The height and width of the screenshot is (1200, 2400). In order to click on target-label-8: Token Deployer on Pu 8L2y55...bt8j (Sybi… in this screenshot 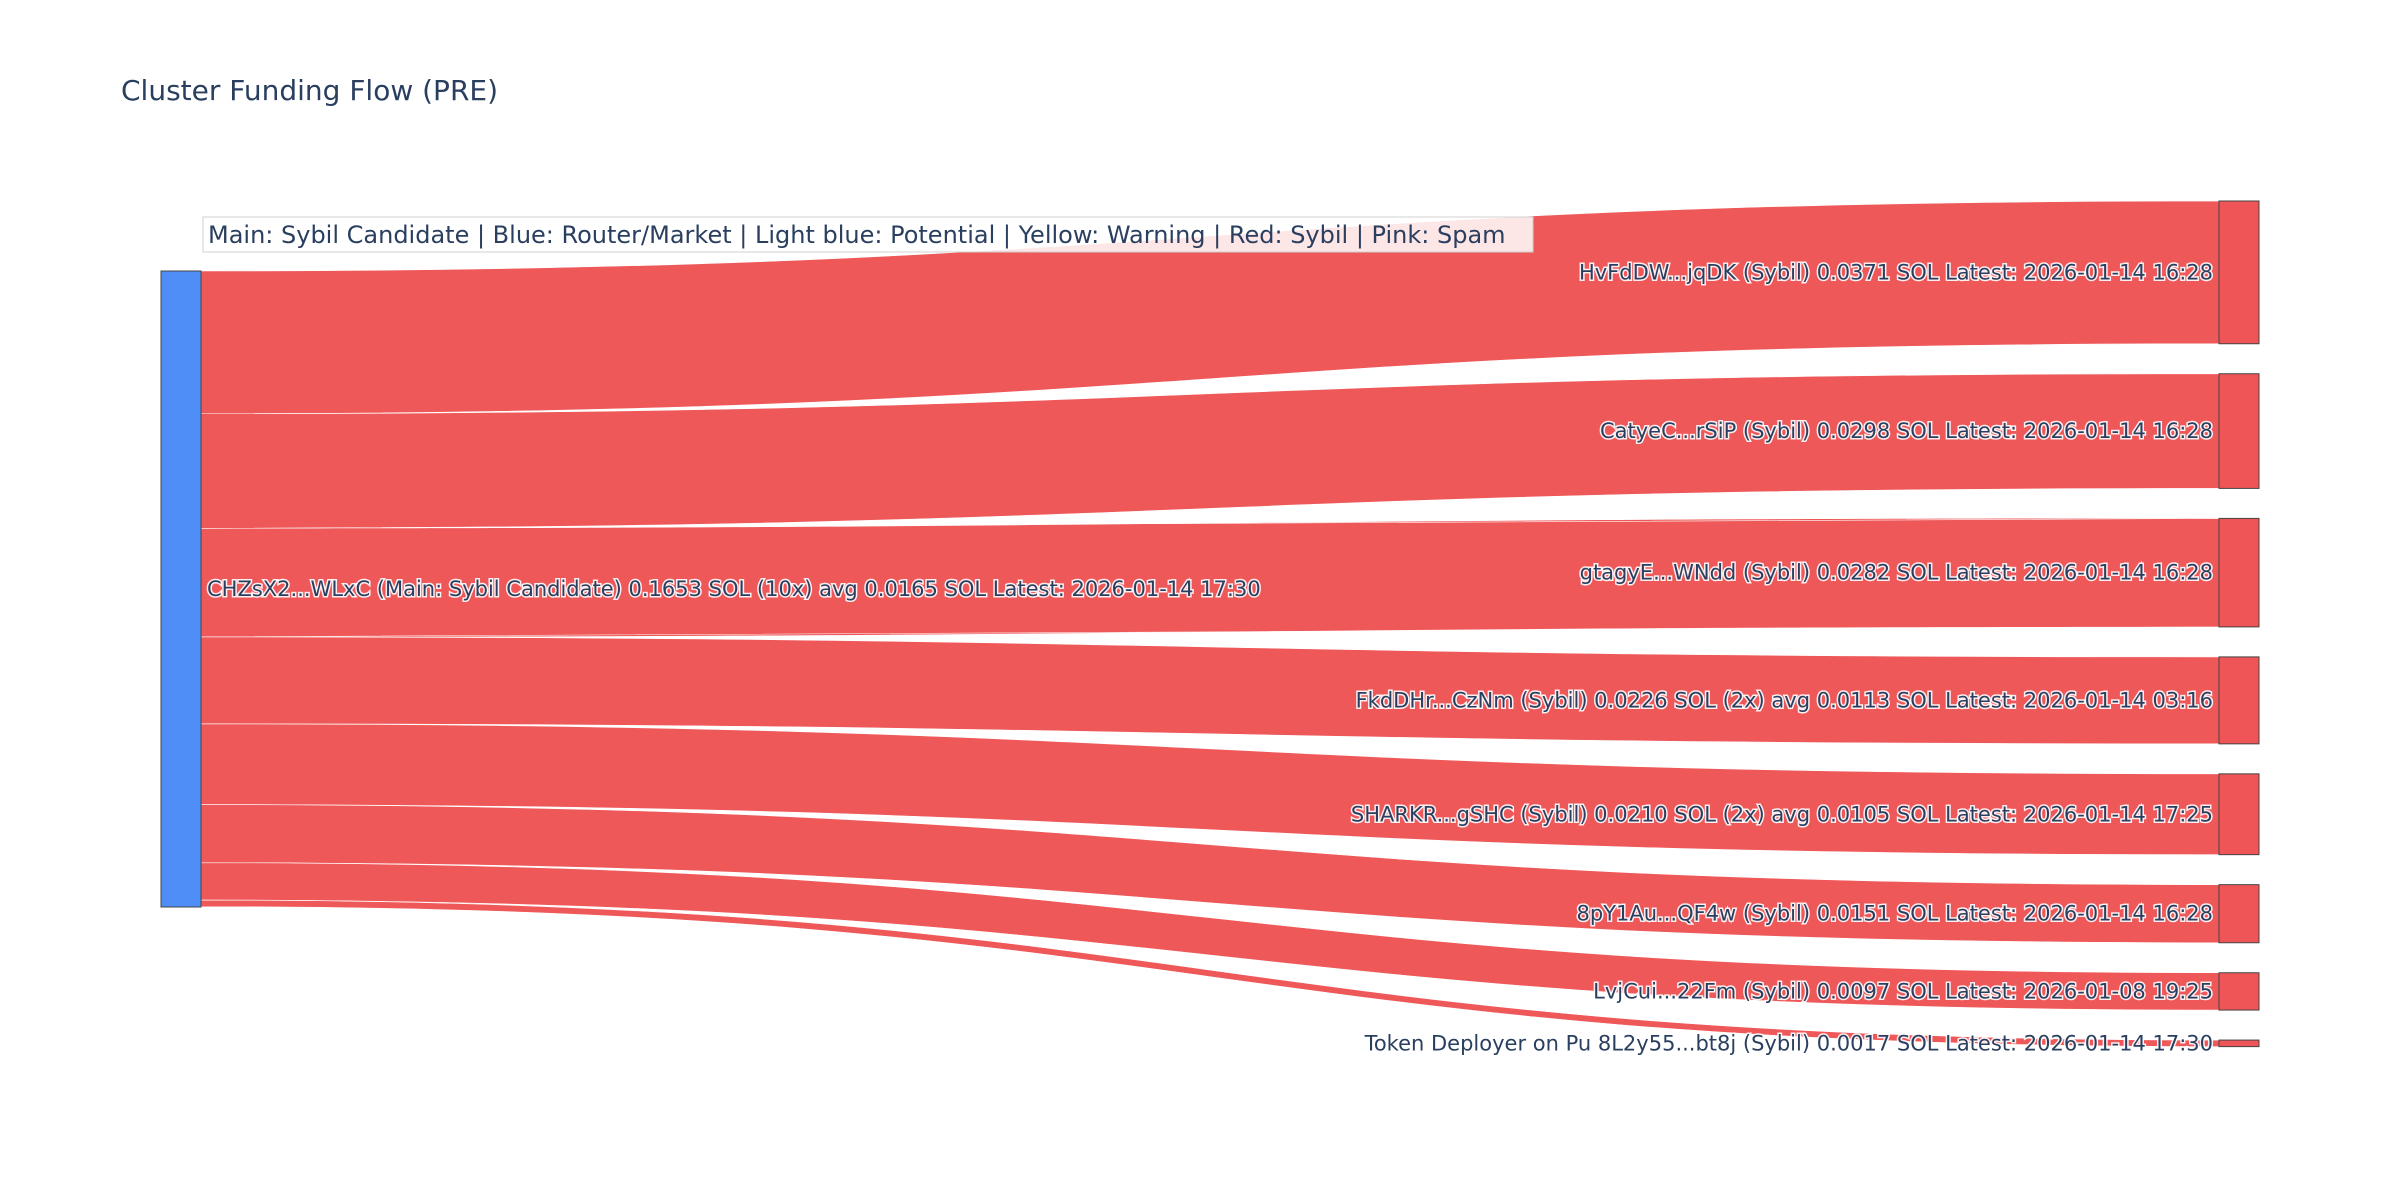, I will do `click(1788, 1043)`.